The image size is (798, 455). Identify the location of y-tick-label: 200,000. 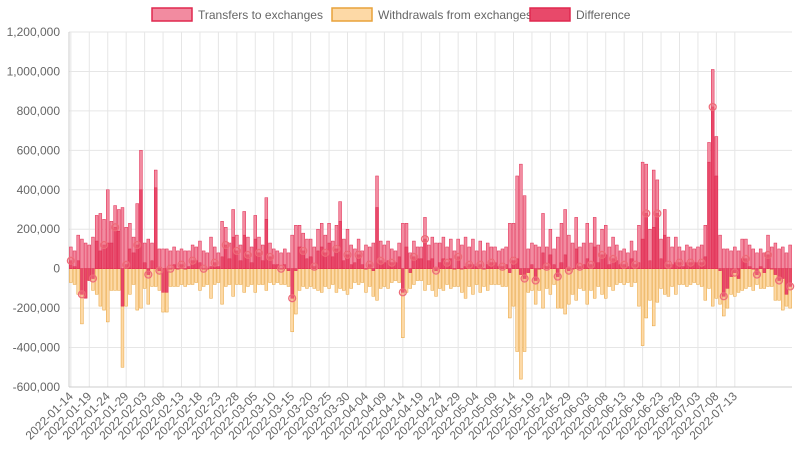
(39, 229).